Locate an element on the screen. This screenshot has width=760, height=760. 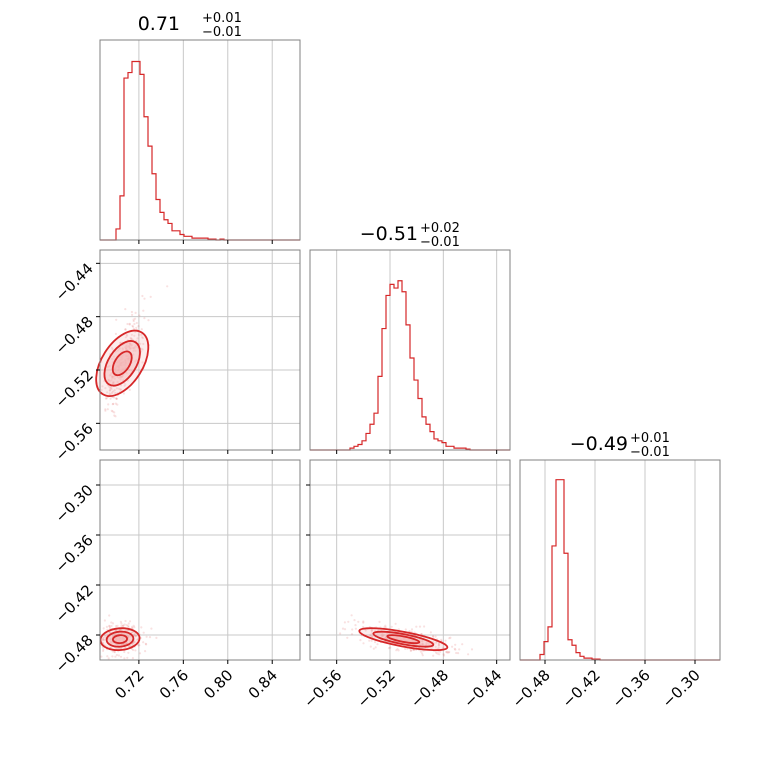
title-param-2-lower: −0.01 is located at coordinates (650, 452).